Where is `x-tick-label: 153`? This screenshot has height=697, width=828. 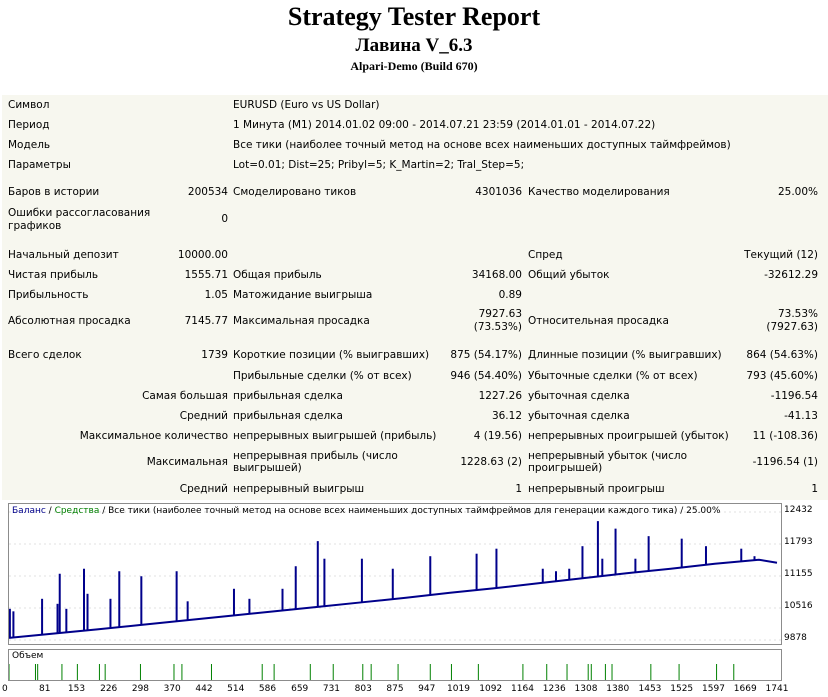
x-tick-label: 153 is located at coordinates (76, 689).